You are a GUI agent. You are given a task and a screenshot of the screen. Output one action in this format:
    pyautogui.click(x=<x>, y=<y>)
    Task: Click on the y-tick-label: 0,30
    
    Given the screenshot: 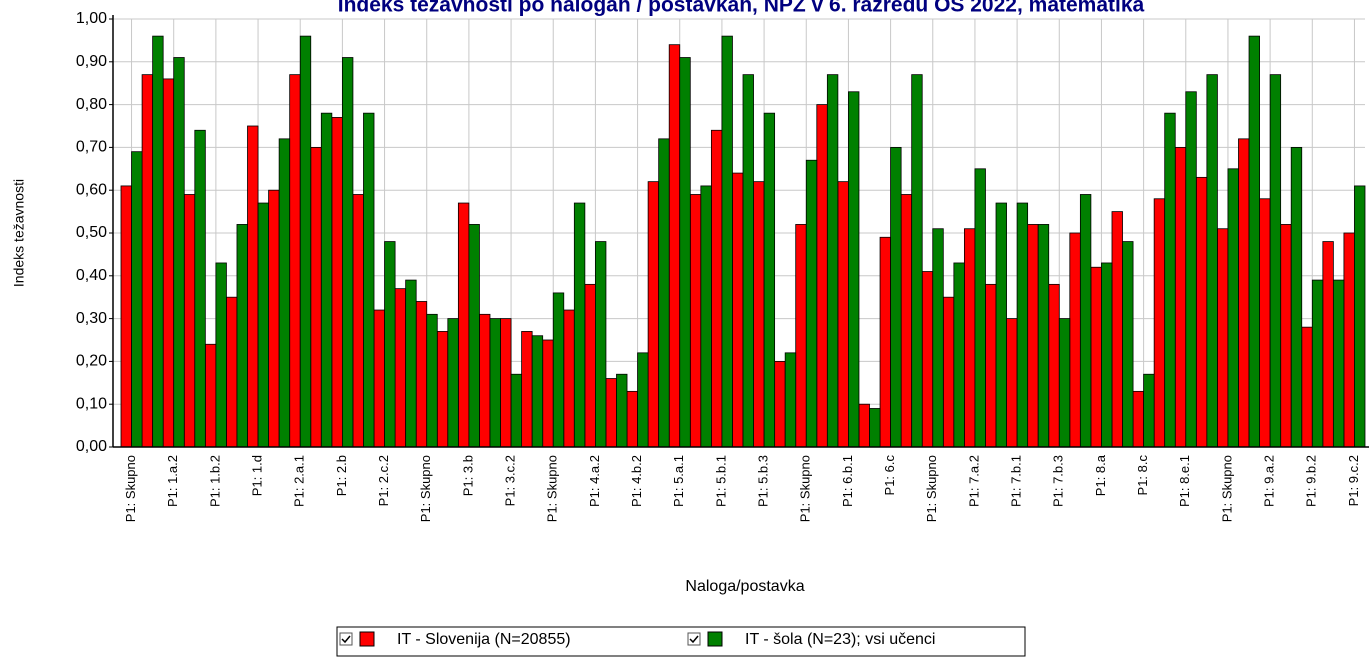 What is the action you would take?
    pyautogui.click(x=91, y=318)
    